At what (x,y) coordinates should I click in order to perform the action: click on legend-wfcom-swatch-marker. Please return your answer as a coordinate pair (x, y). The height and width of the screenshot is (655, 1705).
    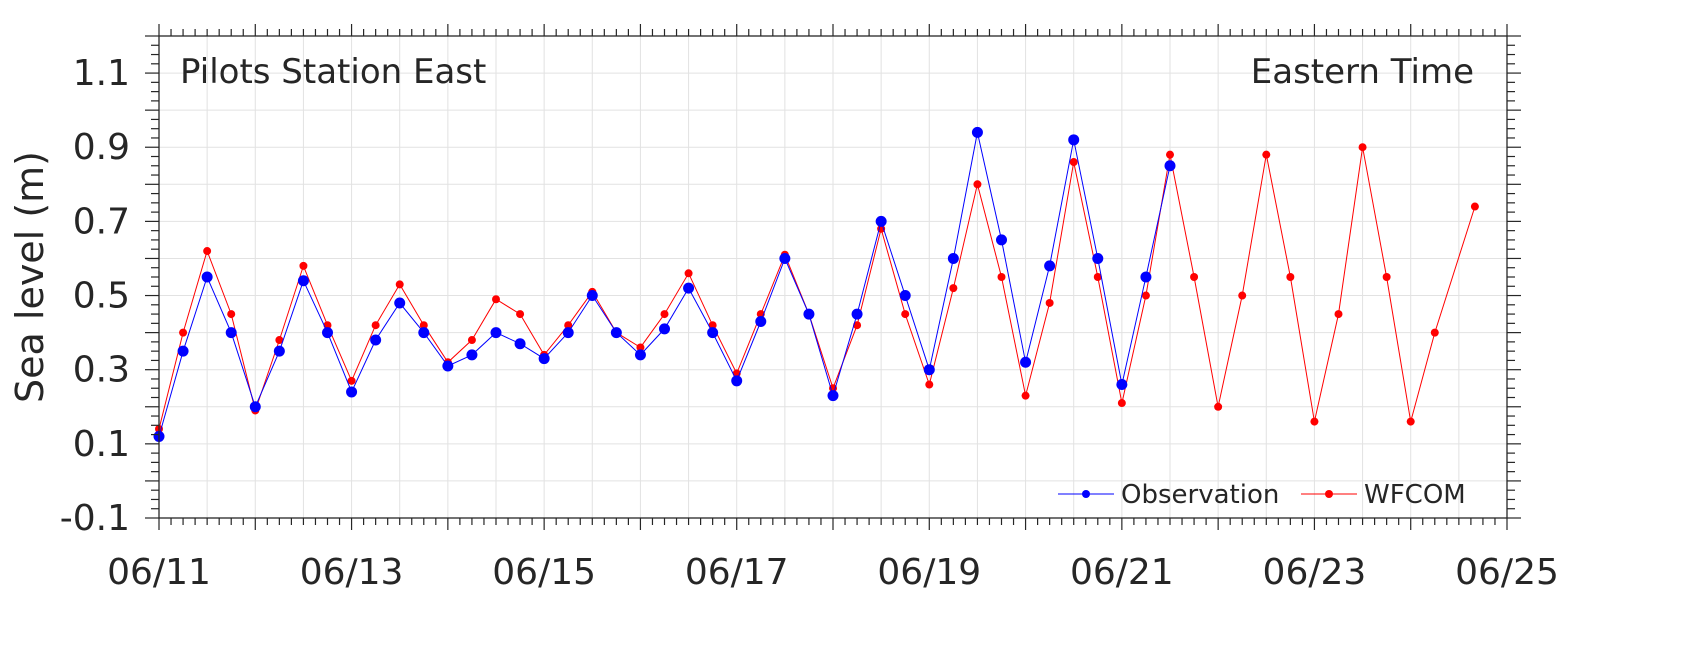
    Looking at the image, I should click on (1329, 494).